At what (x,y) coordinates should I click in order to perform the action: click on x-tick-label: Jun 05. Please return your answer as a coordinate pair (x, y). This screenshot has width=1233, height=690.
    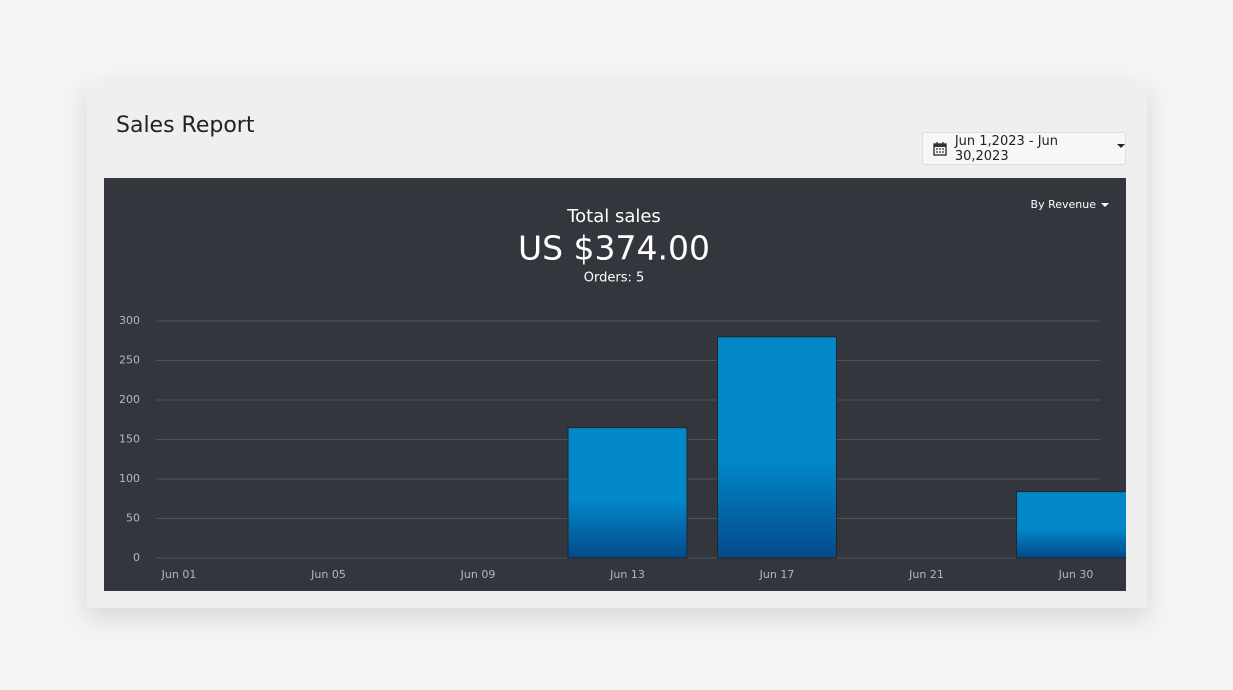
    Looking at the image, I should click on (328, 574).